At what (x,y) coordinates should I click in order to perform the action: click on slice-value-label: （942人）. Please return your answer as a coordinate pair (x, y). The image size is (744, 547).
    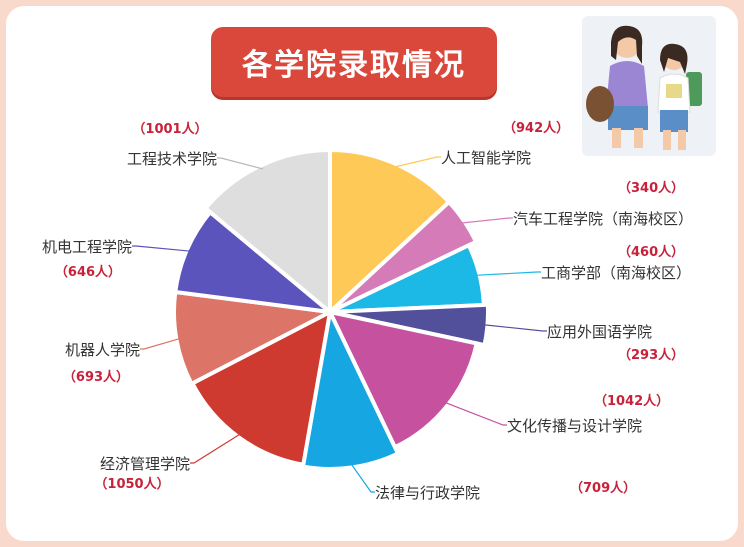
    Looking at the image, I should click on (536, 128).